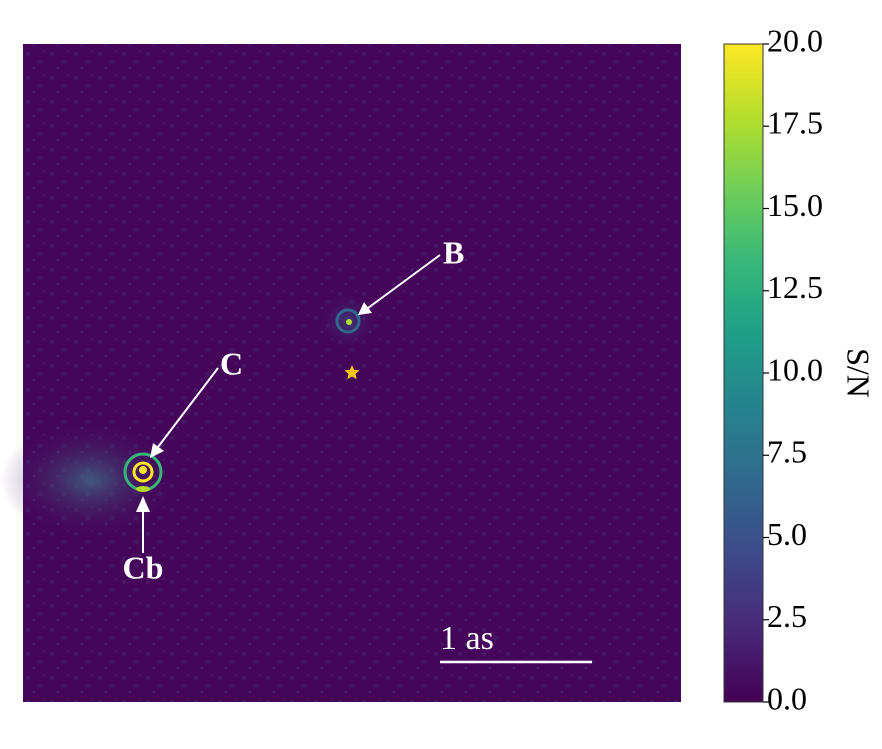  Describe the element at coordinates (787, 452) in the screenshot. I see `colorbar-tick-label: 7.5` at that location.